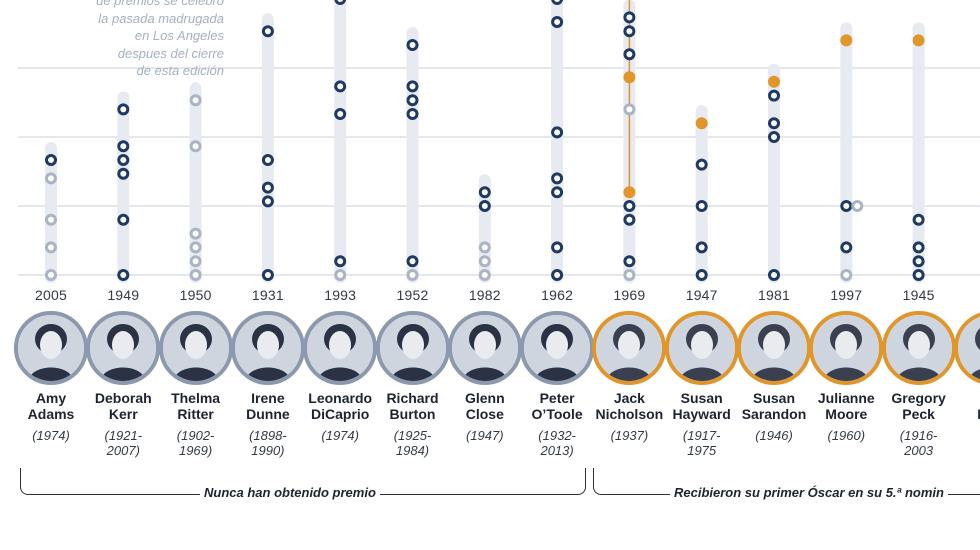 This screenshot has height=550, width=980. What do you see at coordinates (557, 435) in the screenshot?
I see `actor-life-line: (1932-` at bounding box center [557, 435].